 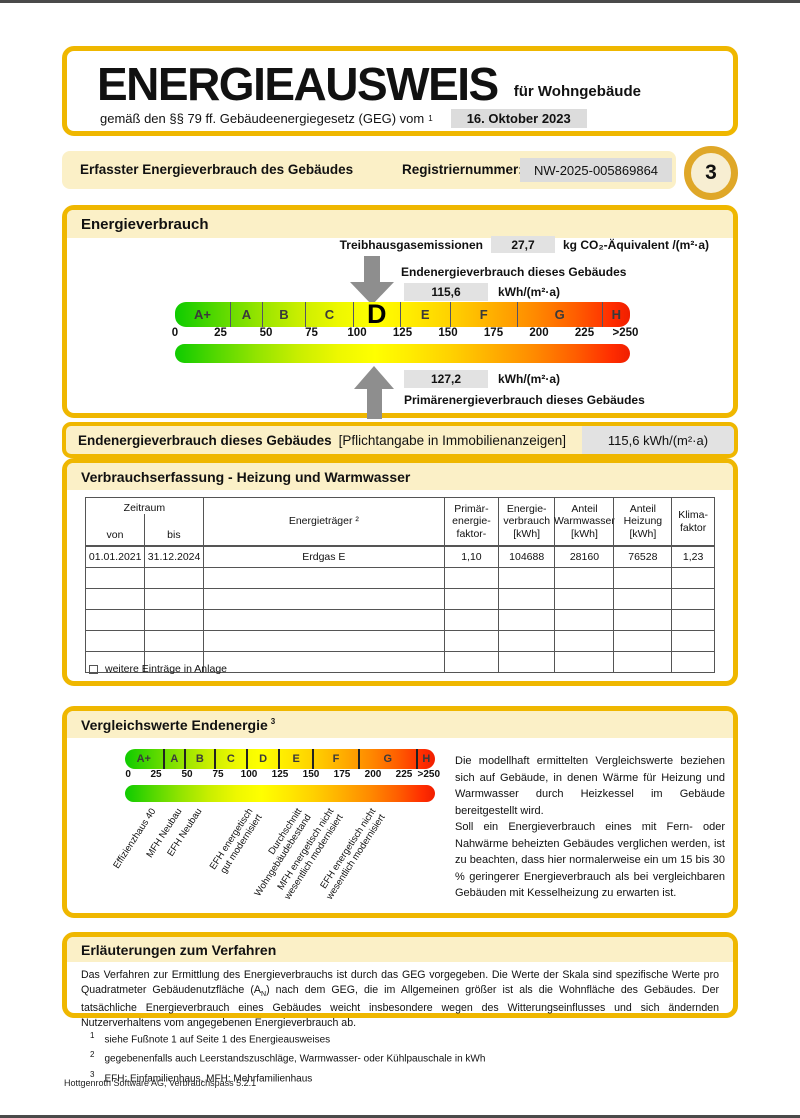 I want to click on cmp-tick: >250, so click(x=429, y=774).